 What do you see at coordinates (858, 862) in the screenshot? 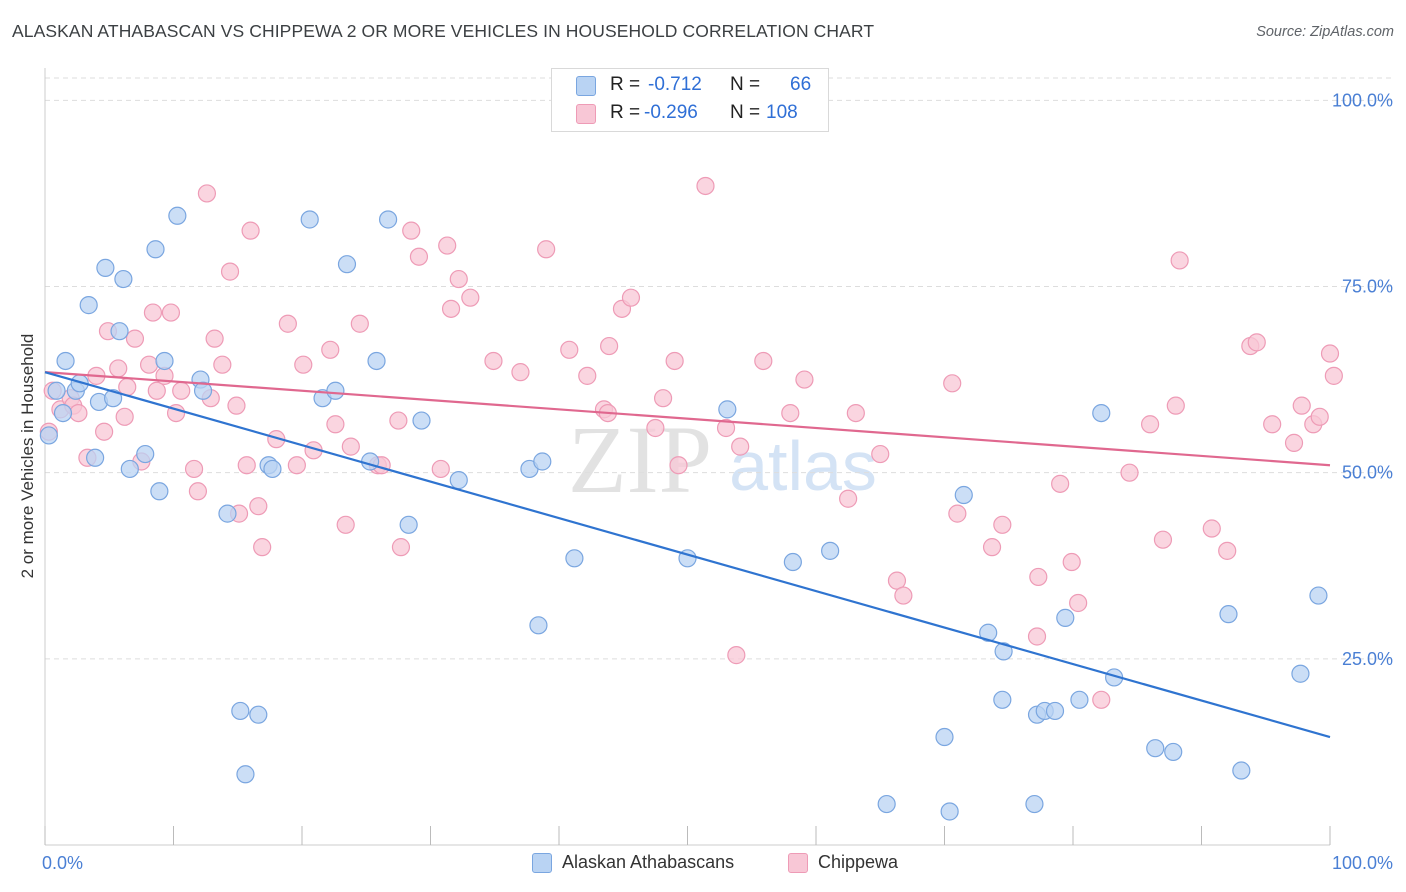
I see `bottom-legend-label: Chippewa` at bounding box center [858, 862].